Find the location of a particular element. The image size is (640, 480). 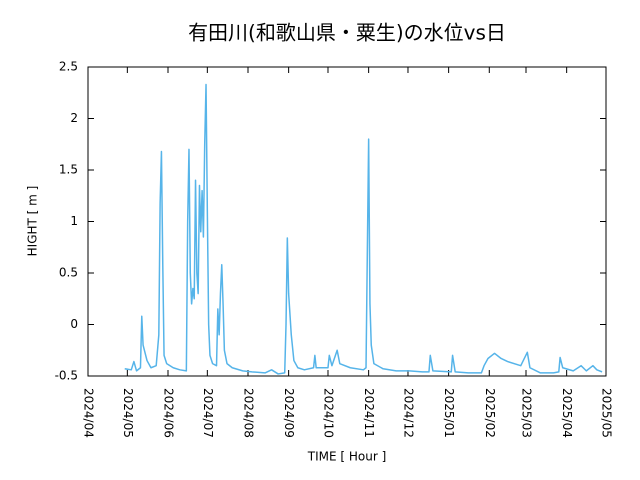

y-tick-label: 1.5 is located at coordinates (68, 170).